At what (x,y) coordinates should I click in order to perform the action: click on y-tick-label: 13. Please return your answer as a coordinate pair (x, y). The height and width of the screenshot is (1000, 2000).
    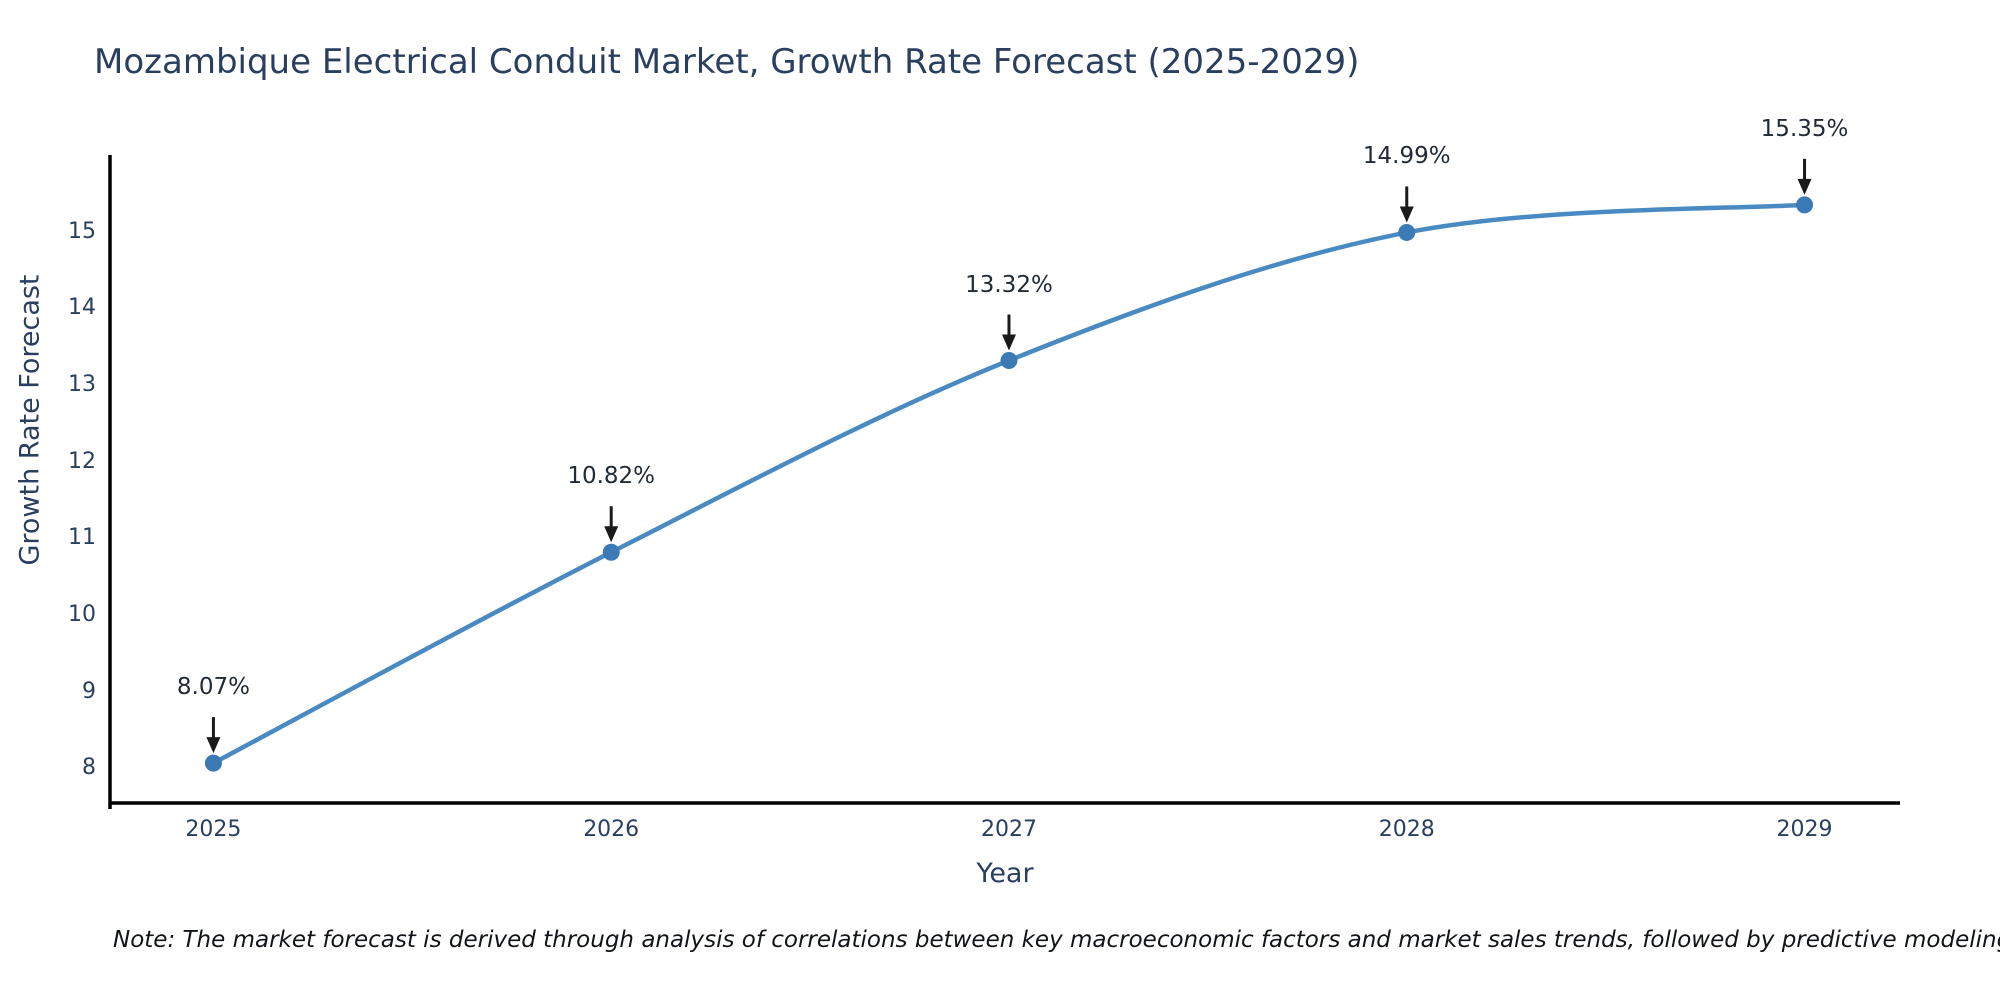
    Looking at the image, I should click on (82, 385).